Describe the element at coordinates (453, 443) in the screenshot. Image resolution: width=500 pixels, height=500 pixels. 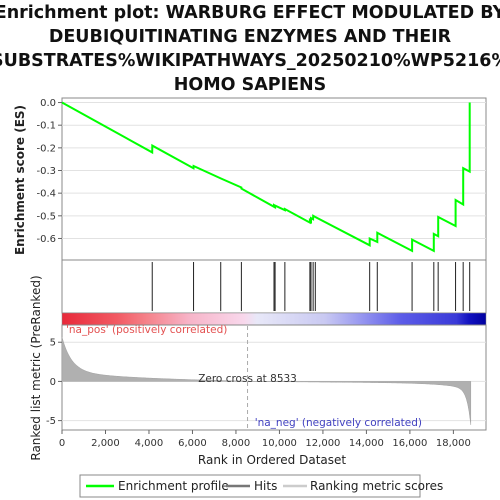
I see `x-tick-label: 18,000` at that location.